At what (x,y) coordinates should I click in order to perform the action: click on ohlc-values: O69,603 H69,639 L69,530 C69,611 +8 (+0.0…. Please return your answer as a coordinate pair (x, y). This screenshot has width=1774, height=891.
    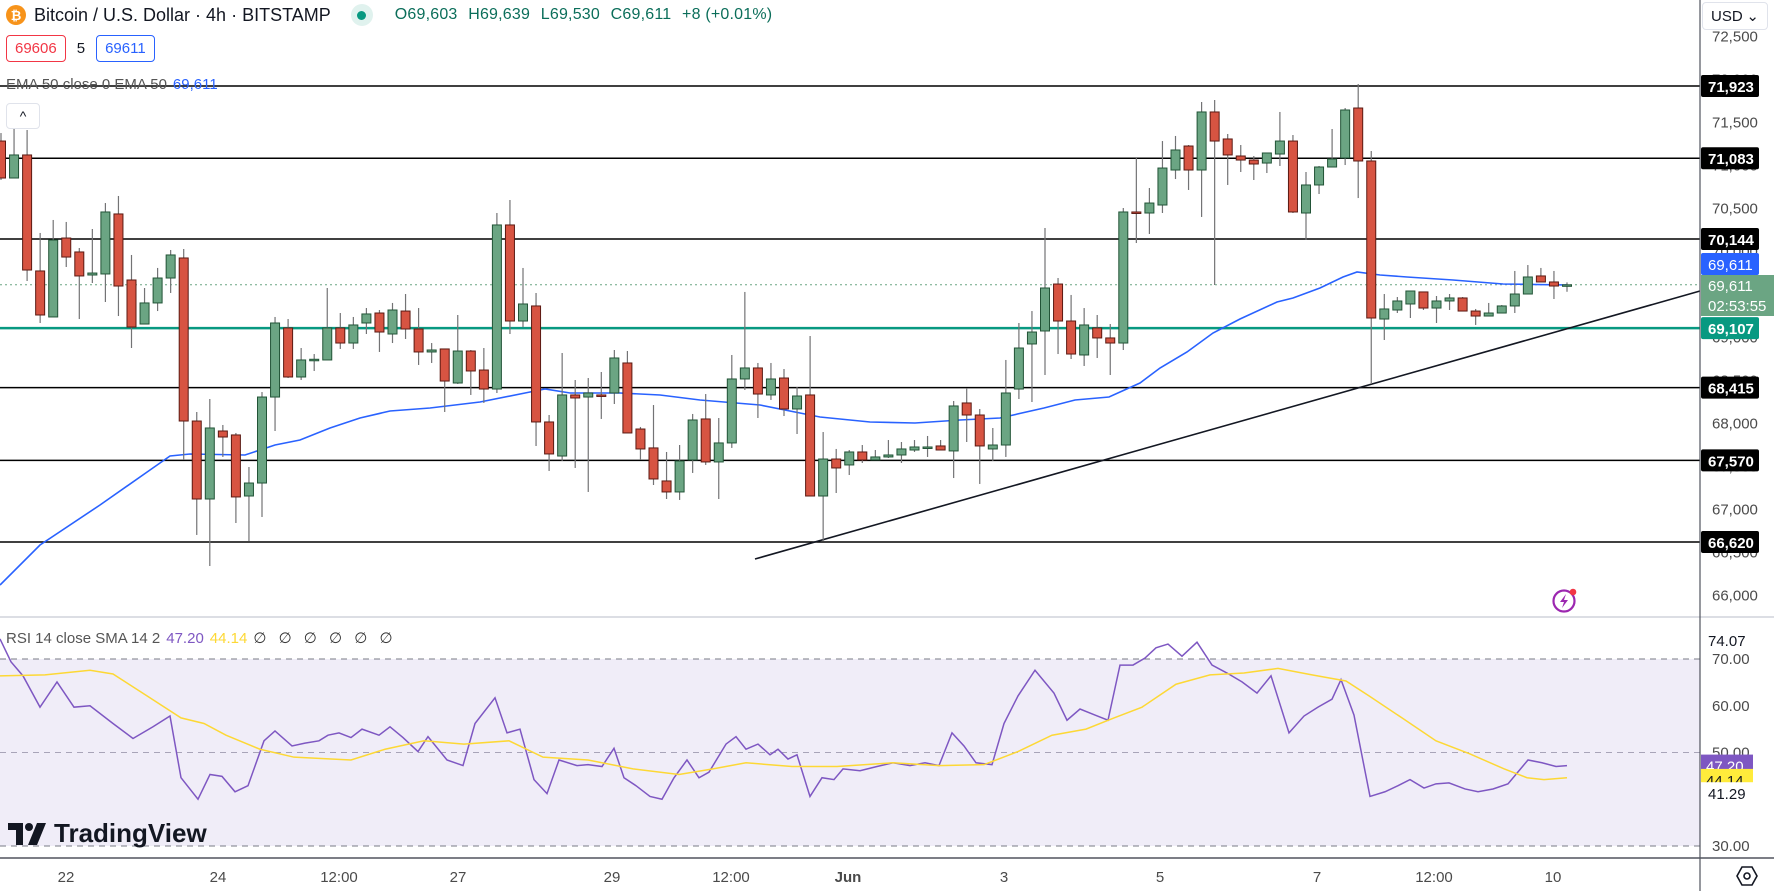
    Looking at the image, I should click on (587, 15).